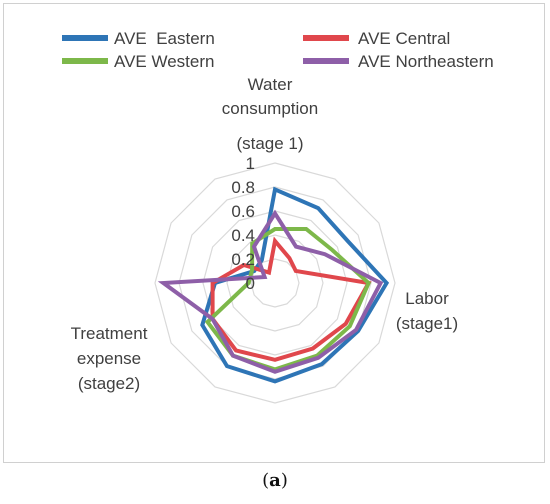 The image size is (550, 504). Describe the element at coordinates (427, 323) in the screenshot. I see `axis-title-labor-line2: (stage1)` at that location.